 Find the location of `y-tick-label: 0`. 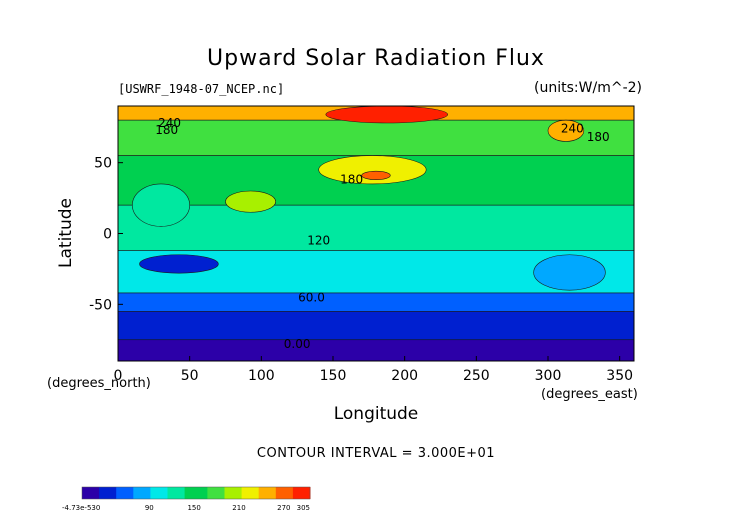

y-tick-label: 0 is located at coordinates (107, 235).